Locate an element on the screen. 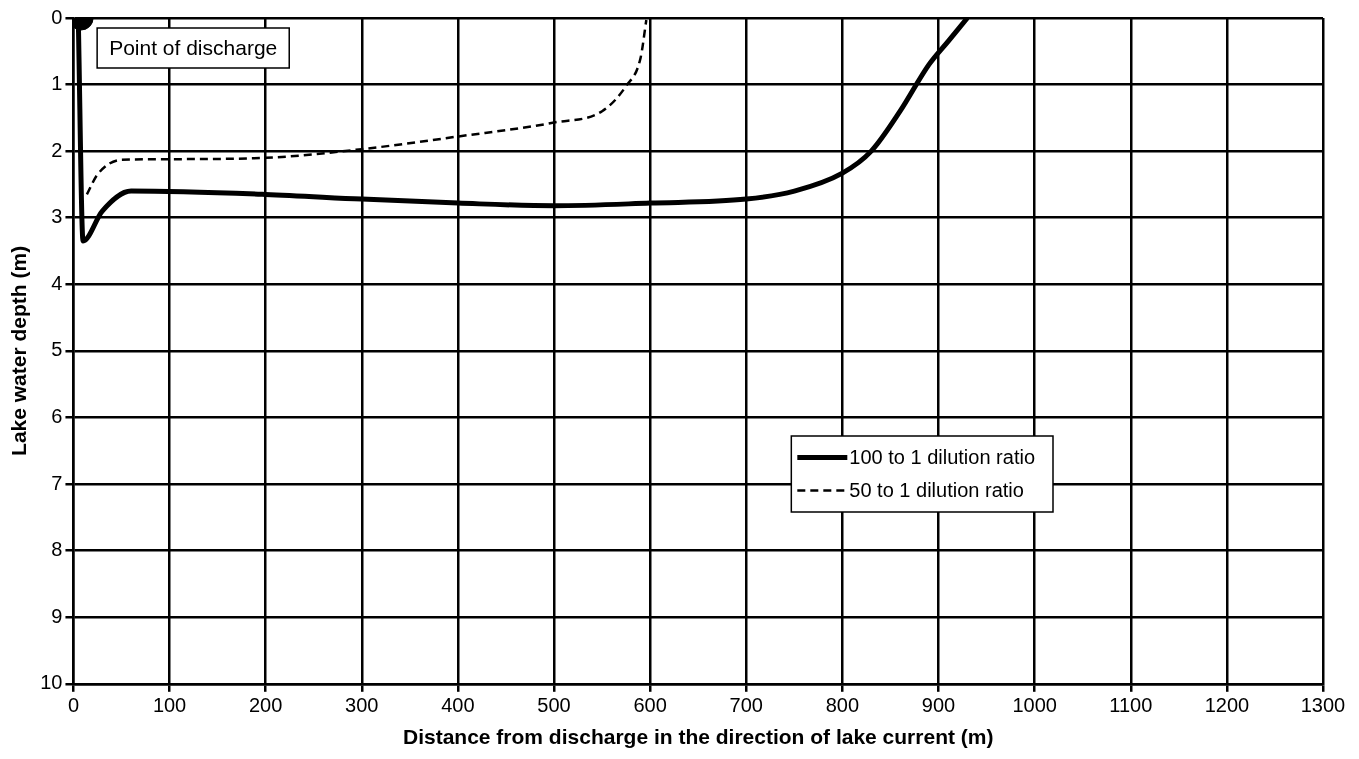 The height and width of the screenshot is (759, 1359). x-tick-label: 1000 is located at coordinates (1034, 705).